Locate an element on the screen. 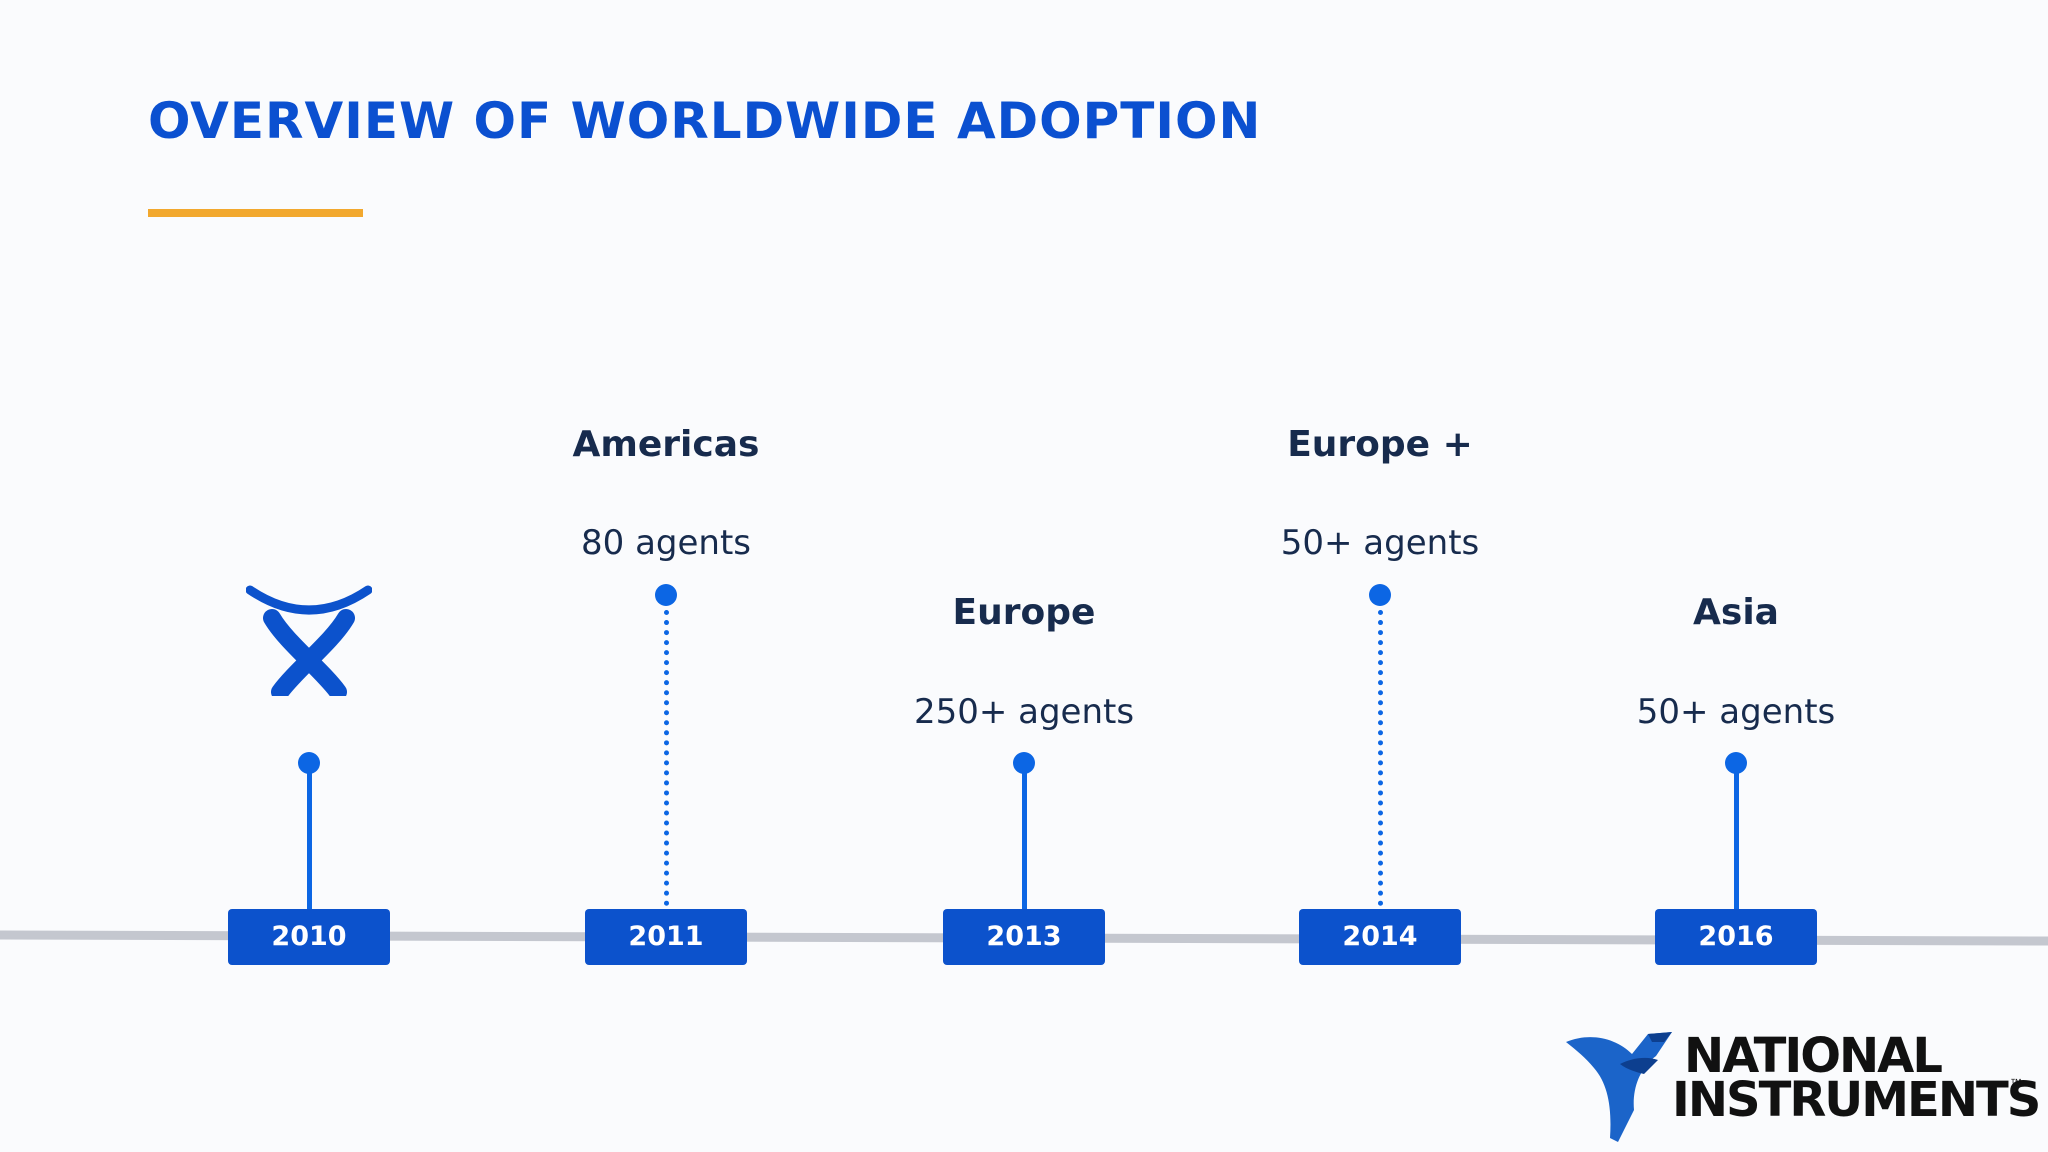 The image size is (2048, 1152). region-label: Europe is located at coordinates (1024, 612).